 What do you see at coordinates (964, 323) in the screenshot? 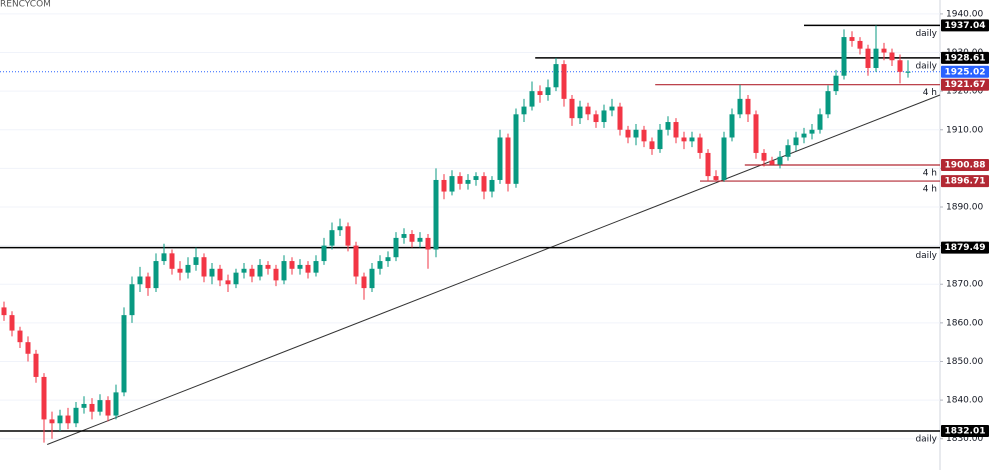
I see `y-tick-label: 1860.00` at bounding box center [964, 323].